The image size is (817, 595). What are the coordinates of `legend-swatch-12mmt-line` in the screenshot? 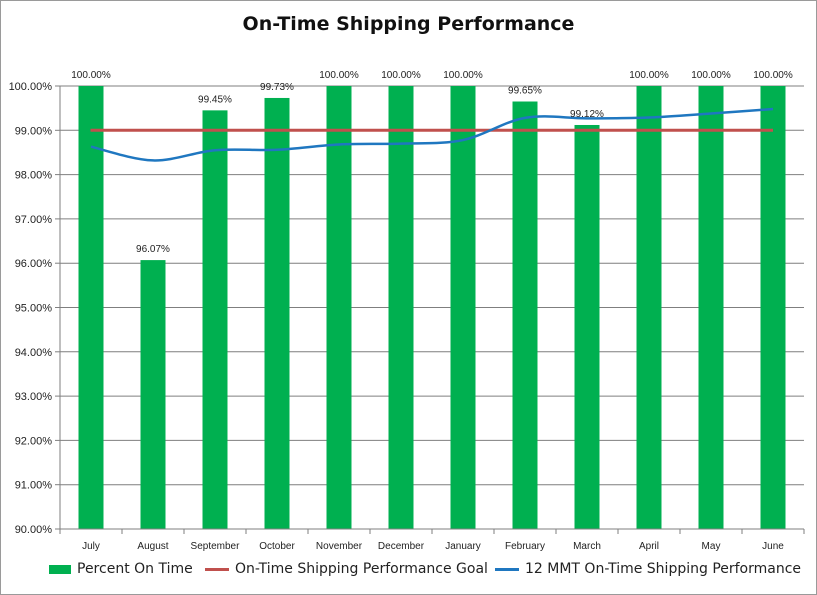 It's located at (507, 569).